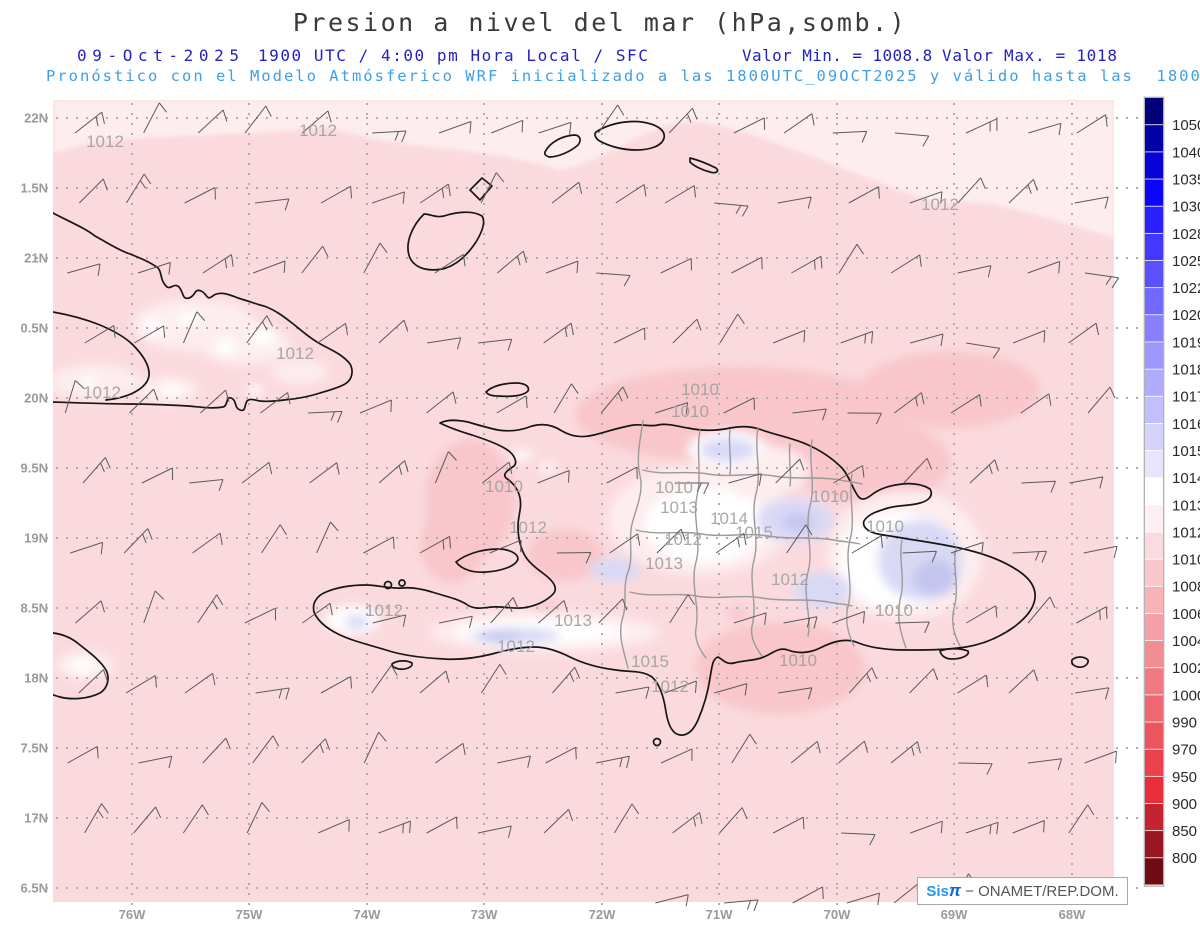 The image size is (1200, 927). I want to click on colorbar-label: 1015, so click(1186, 451).